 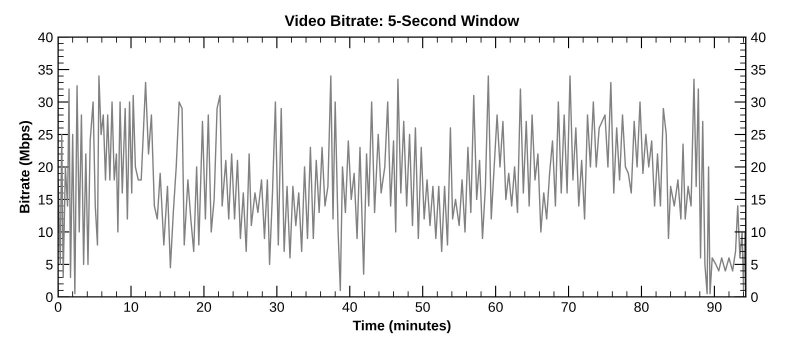 I want to click on y-tick-label: 40, so click(x=45, y=37).